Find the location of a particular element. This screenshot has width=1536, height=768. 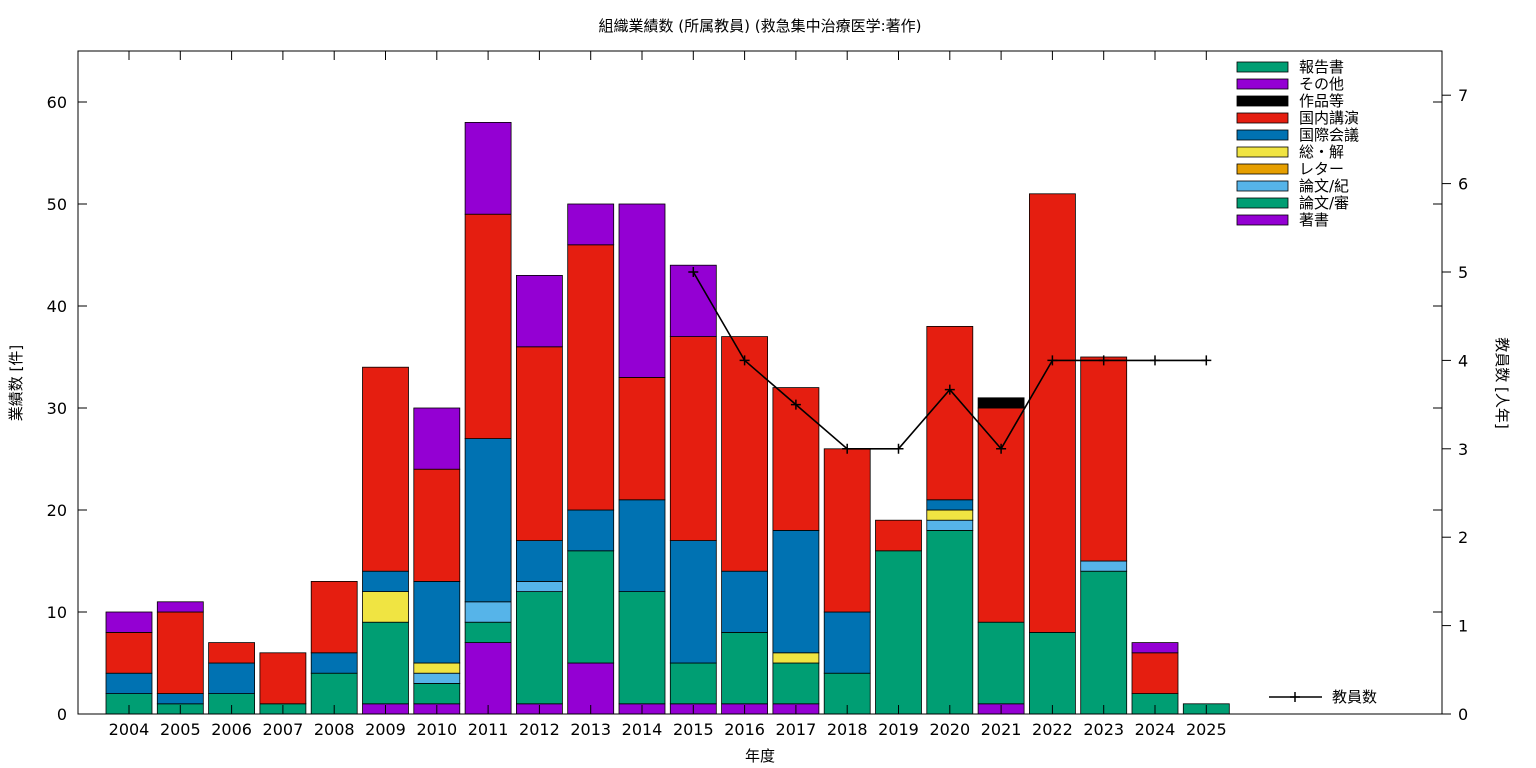

x-tick-label: 2020 is located at coordinates (949, 729).